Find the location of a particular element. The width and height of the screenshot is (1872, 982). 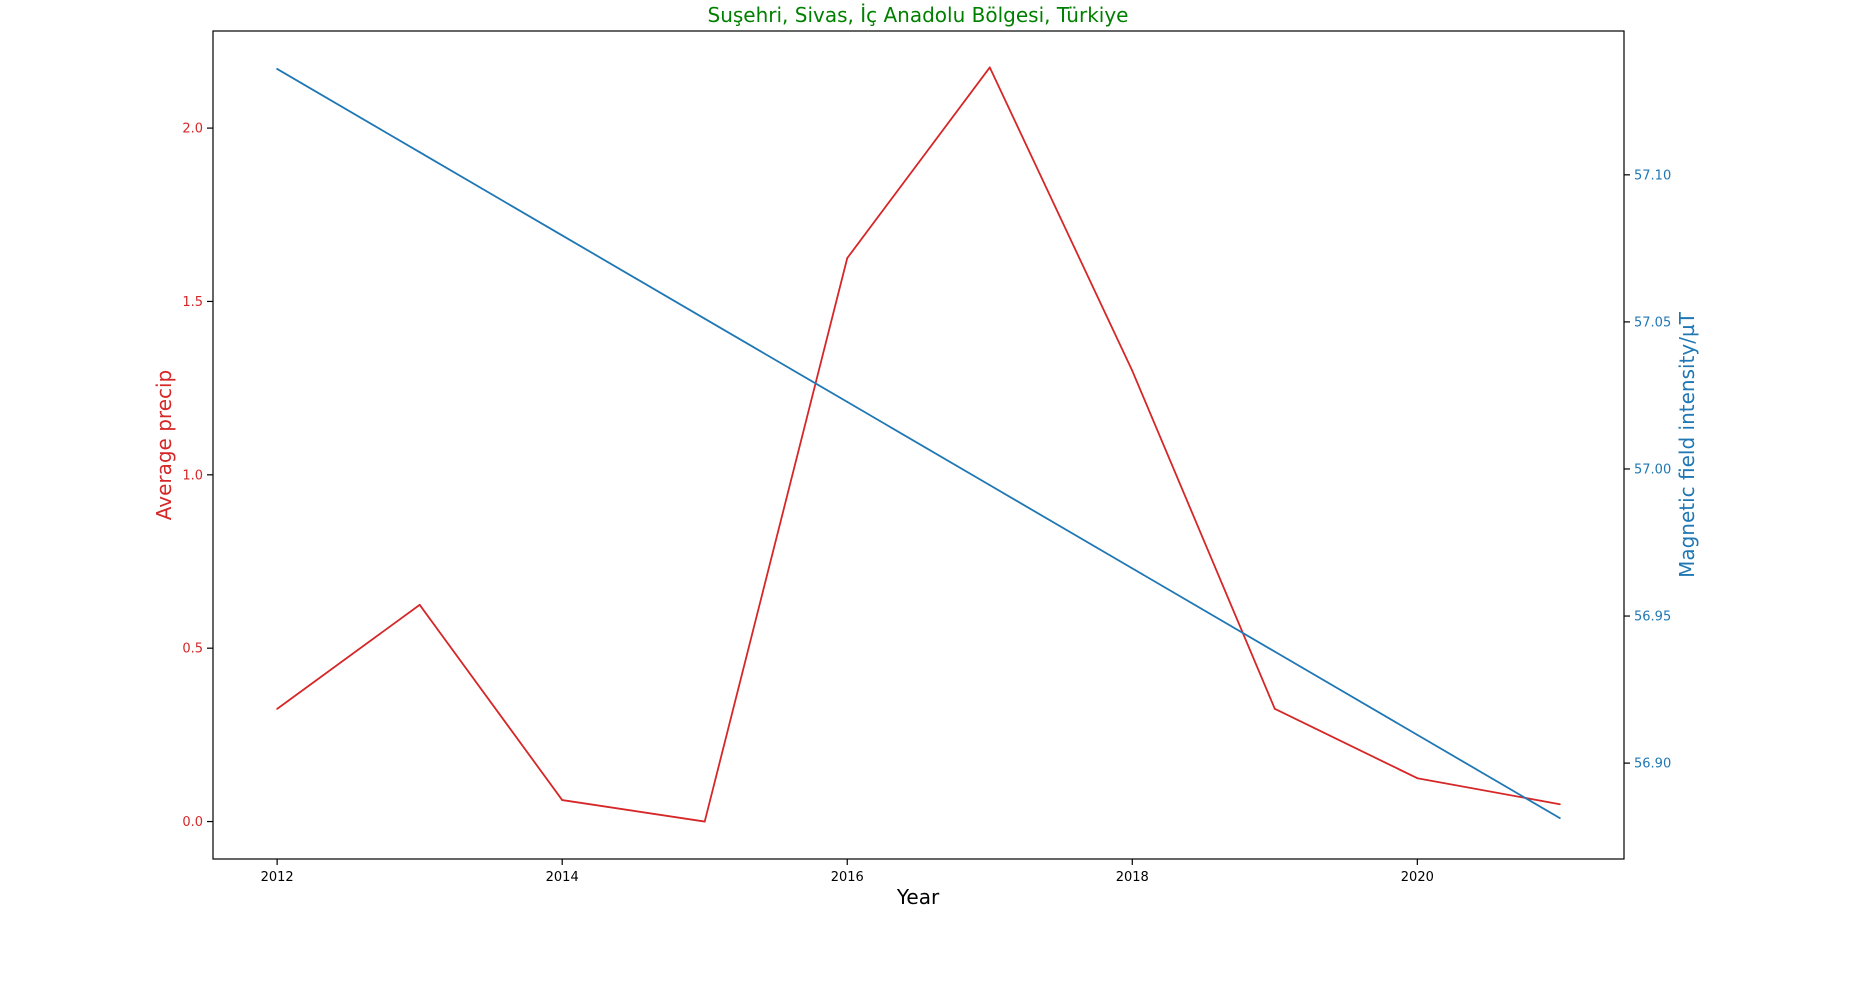

x-axis-ticks: 2012 2014 2016 2018 2020 is located at coordinates (847, 872).